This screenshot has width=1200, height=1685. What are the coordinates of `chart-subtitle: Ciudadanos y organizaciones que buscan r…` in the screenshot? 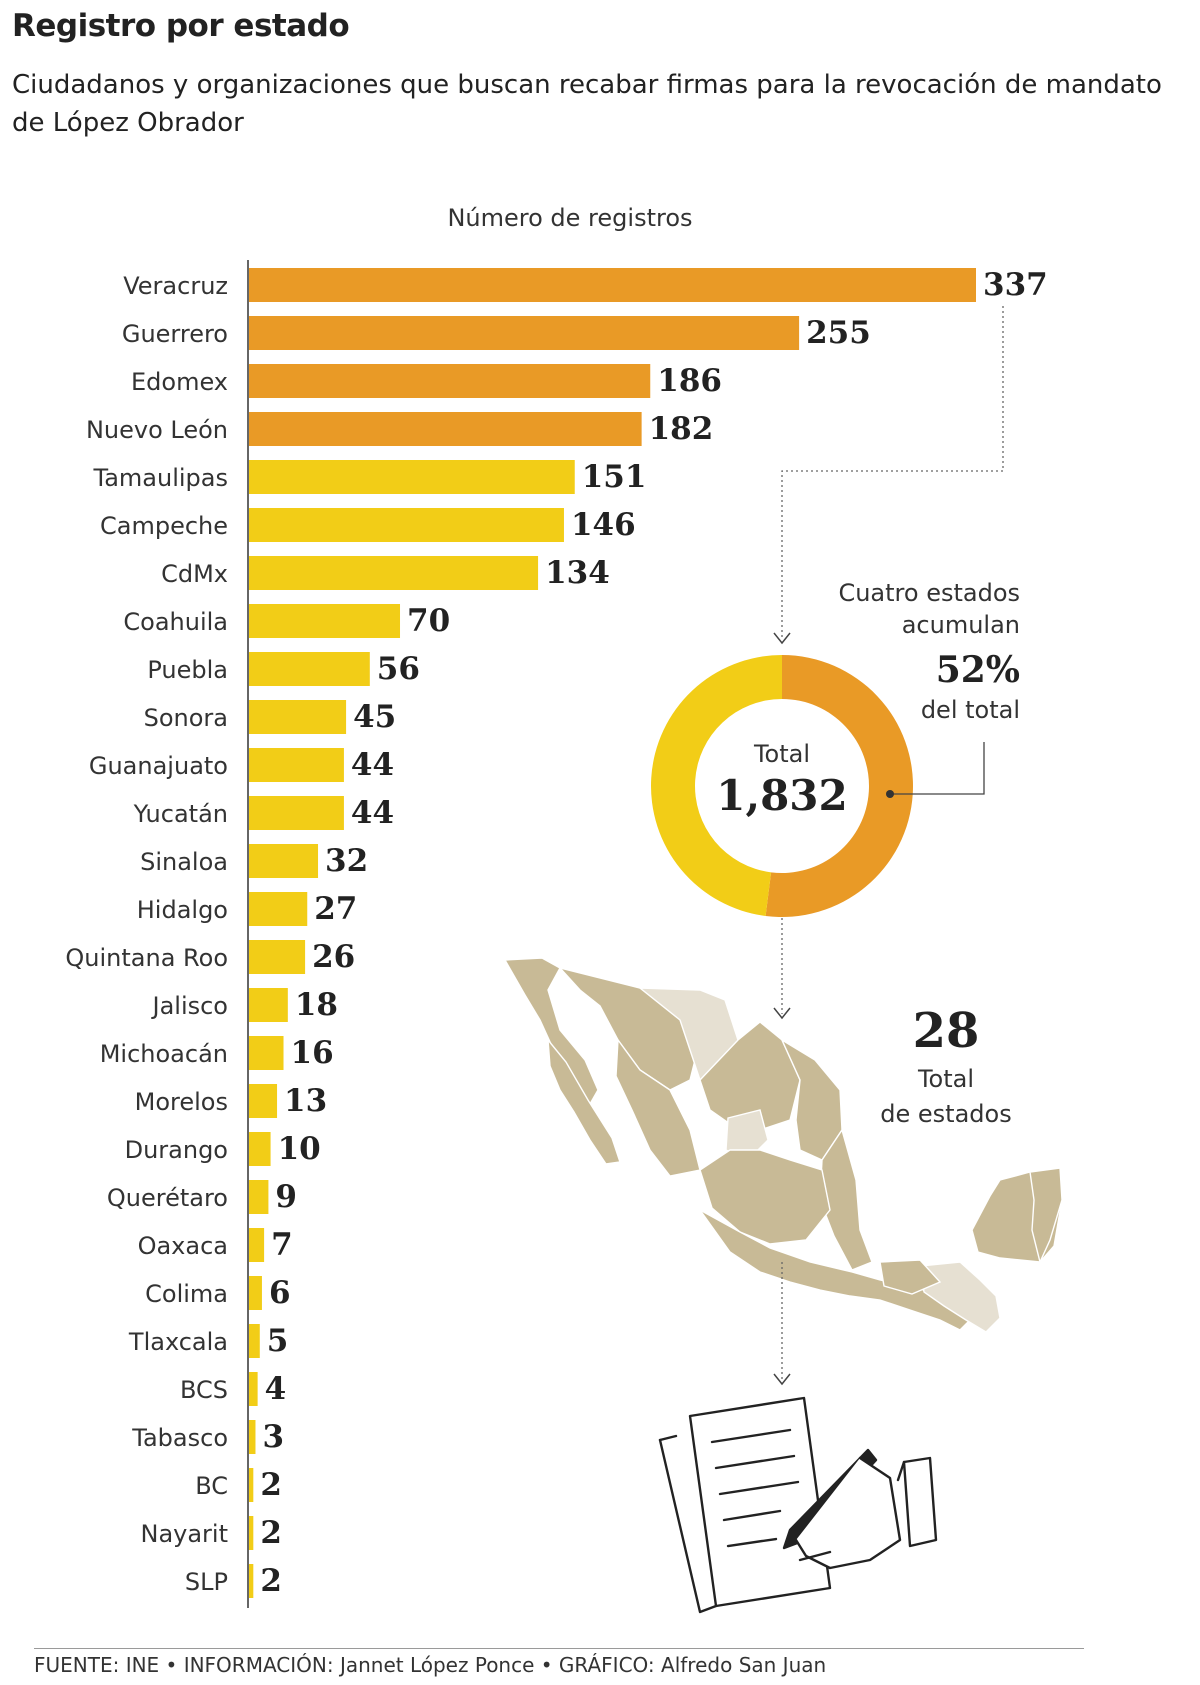 It's located at (587, 104).